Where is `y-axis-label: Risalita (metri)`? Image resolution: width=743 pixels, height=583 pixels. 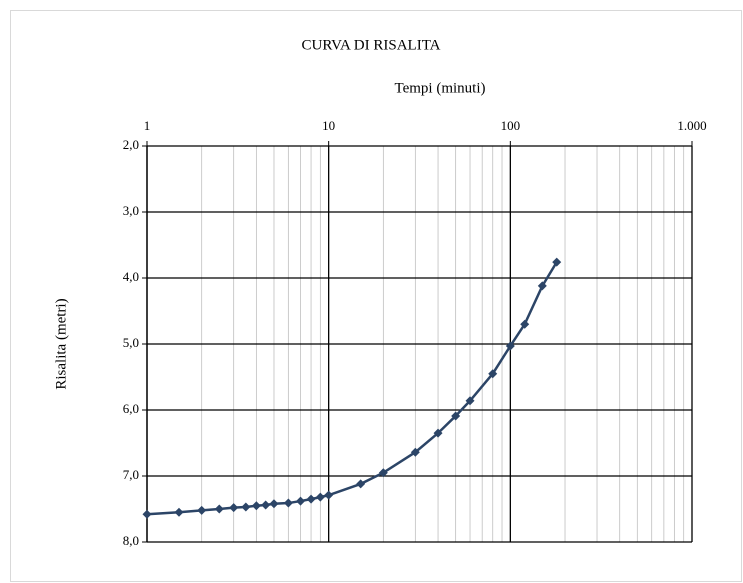 y-axis-label: Risalita (metri) is located at coordinates (61, 343).